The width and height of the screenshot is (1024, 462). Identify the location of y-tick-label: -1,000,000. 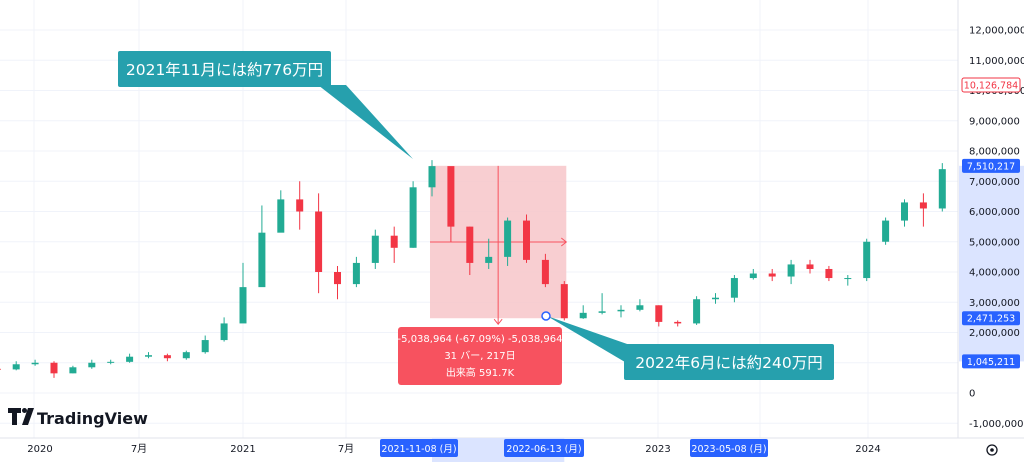
(996, 424).